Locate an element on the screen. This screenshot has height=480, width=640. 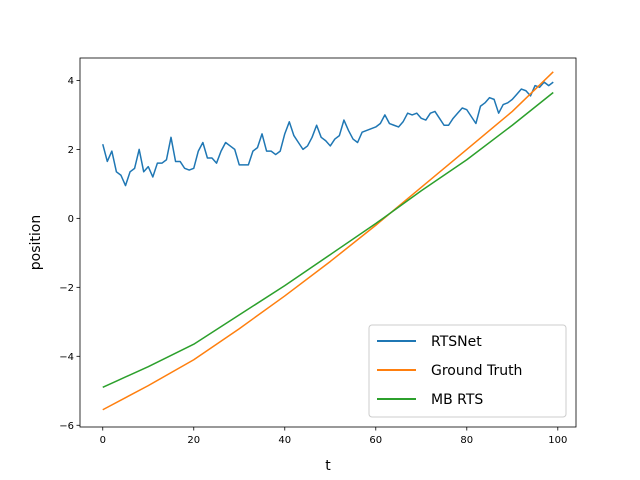
x-tick-label: 80 is located at coordinates (466, 440).